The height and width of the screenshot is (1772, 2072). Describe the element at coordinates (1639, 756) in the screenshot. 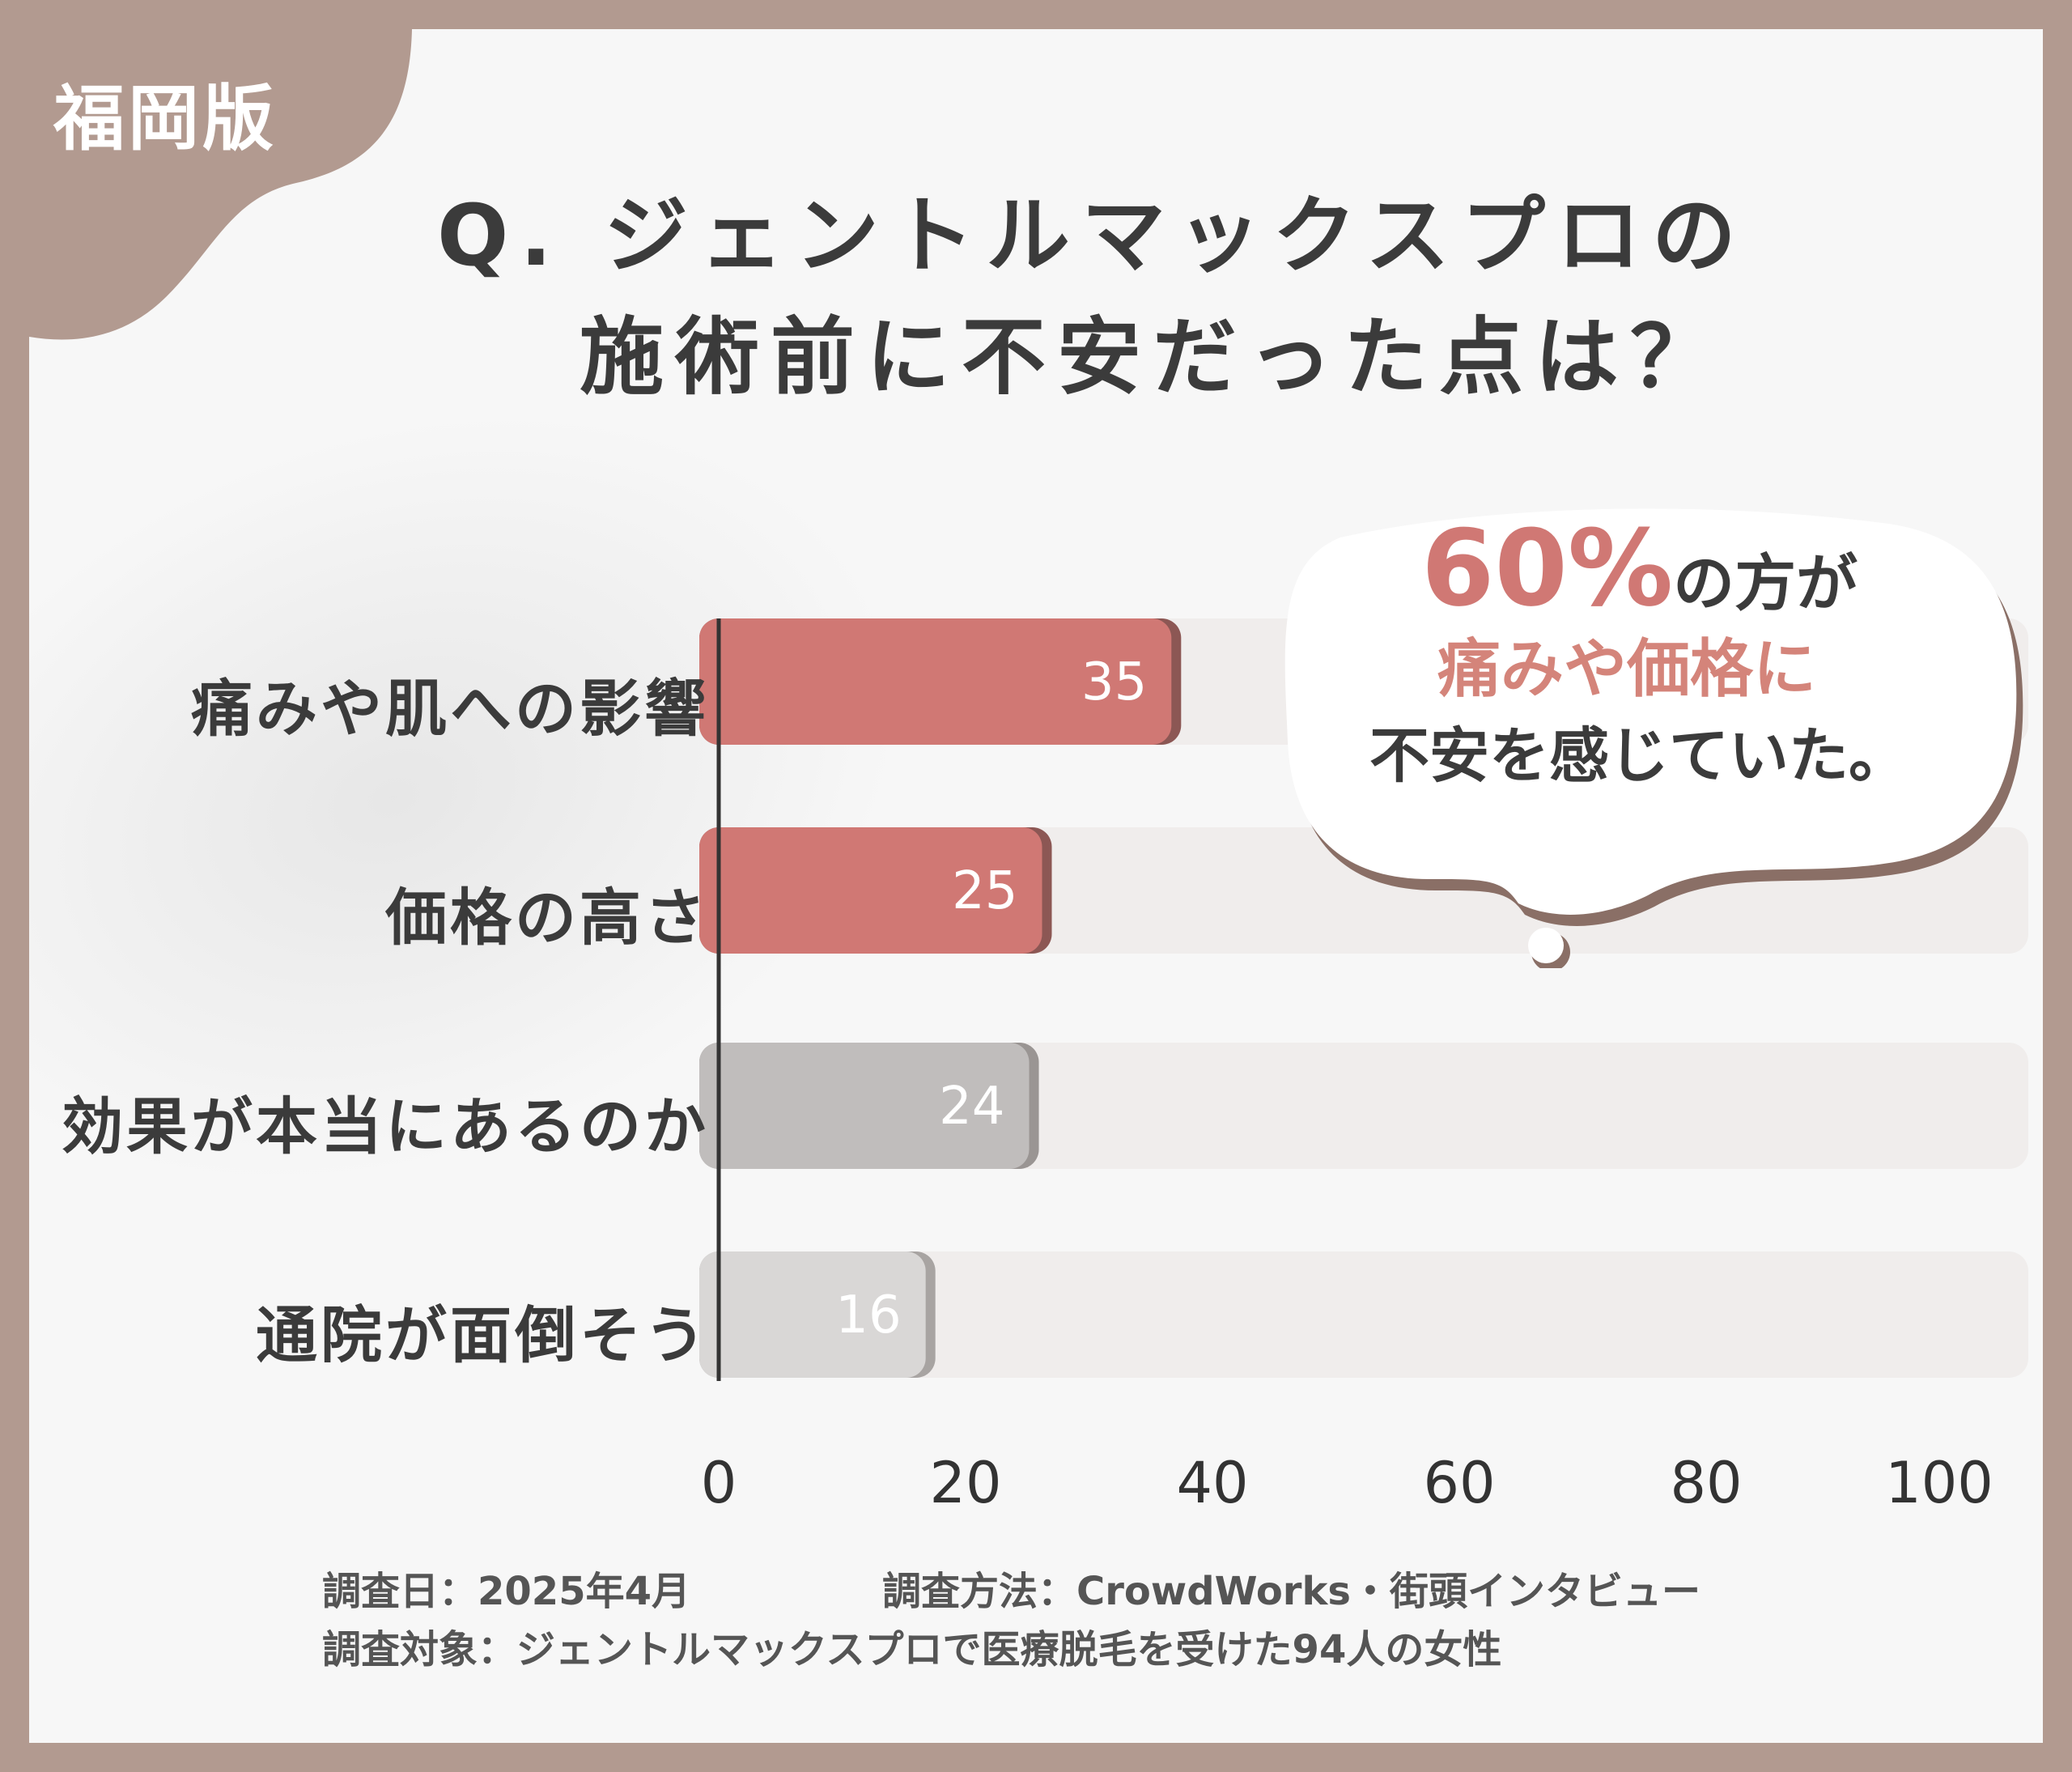

I see `callout-line-3: 不安を感じていた。` at that location.